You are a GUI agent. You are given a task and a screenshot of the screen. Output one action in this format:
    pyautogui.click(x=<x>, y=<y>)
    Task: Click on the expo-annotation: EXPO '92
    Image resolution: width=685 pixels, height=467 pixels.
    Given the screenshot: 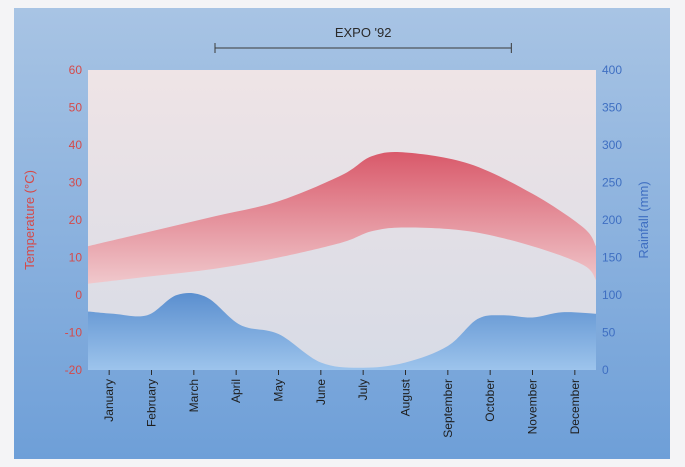 What is the action you would take?
    pyautogui.click(x=363, y=39)
    